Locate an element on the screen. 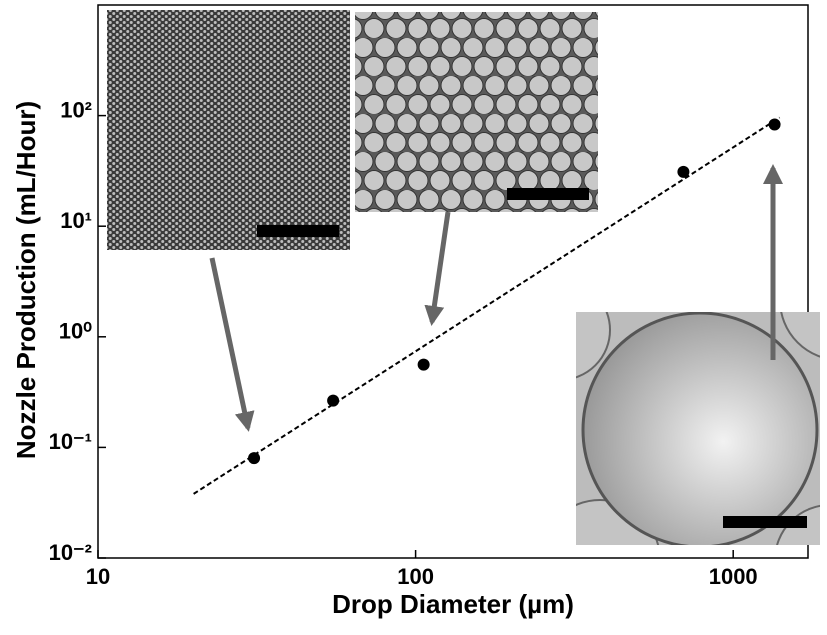 The height and width of the screenshot is (635, 827). inset-medium-drops is located at coordinates (476, 112).